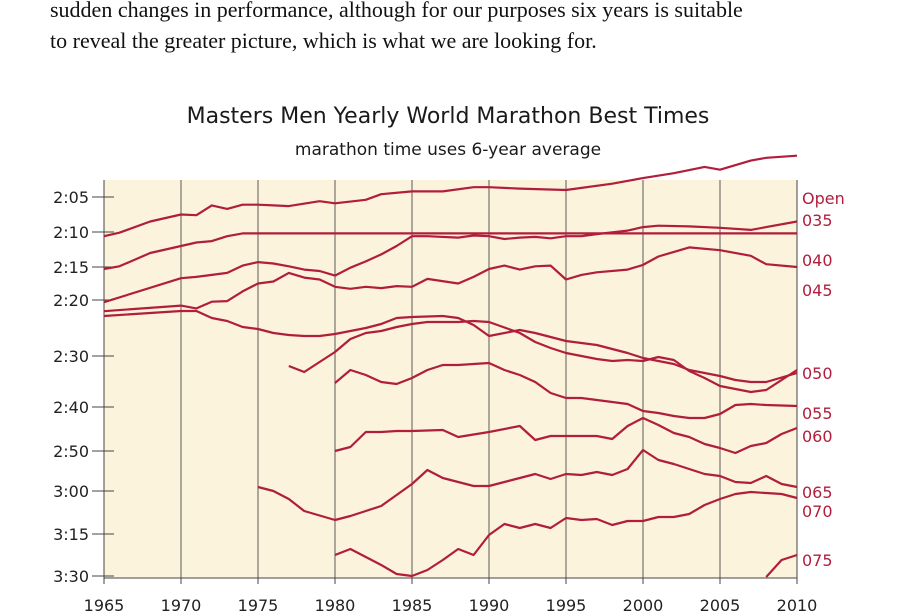 The image size is (900, 614). I want to click on x-tick-label-1965: 1965, so click(104, 605).